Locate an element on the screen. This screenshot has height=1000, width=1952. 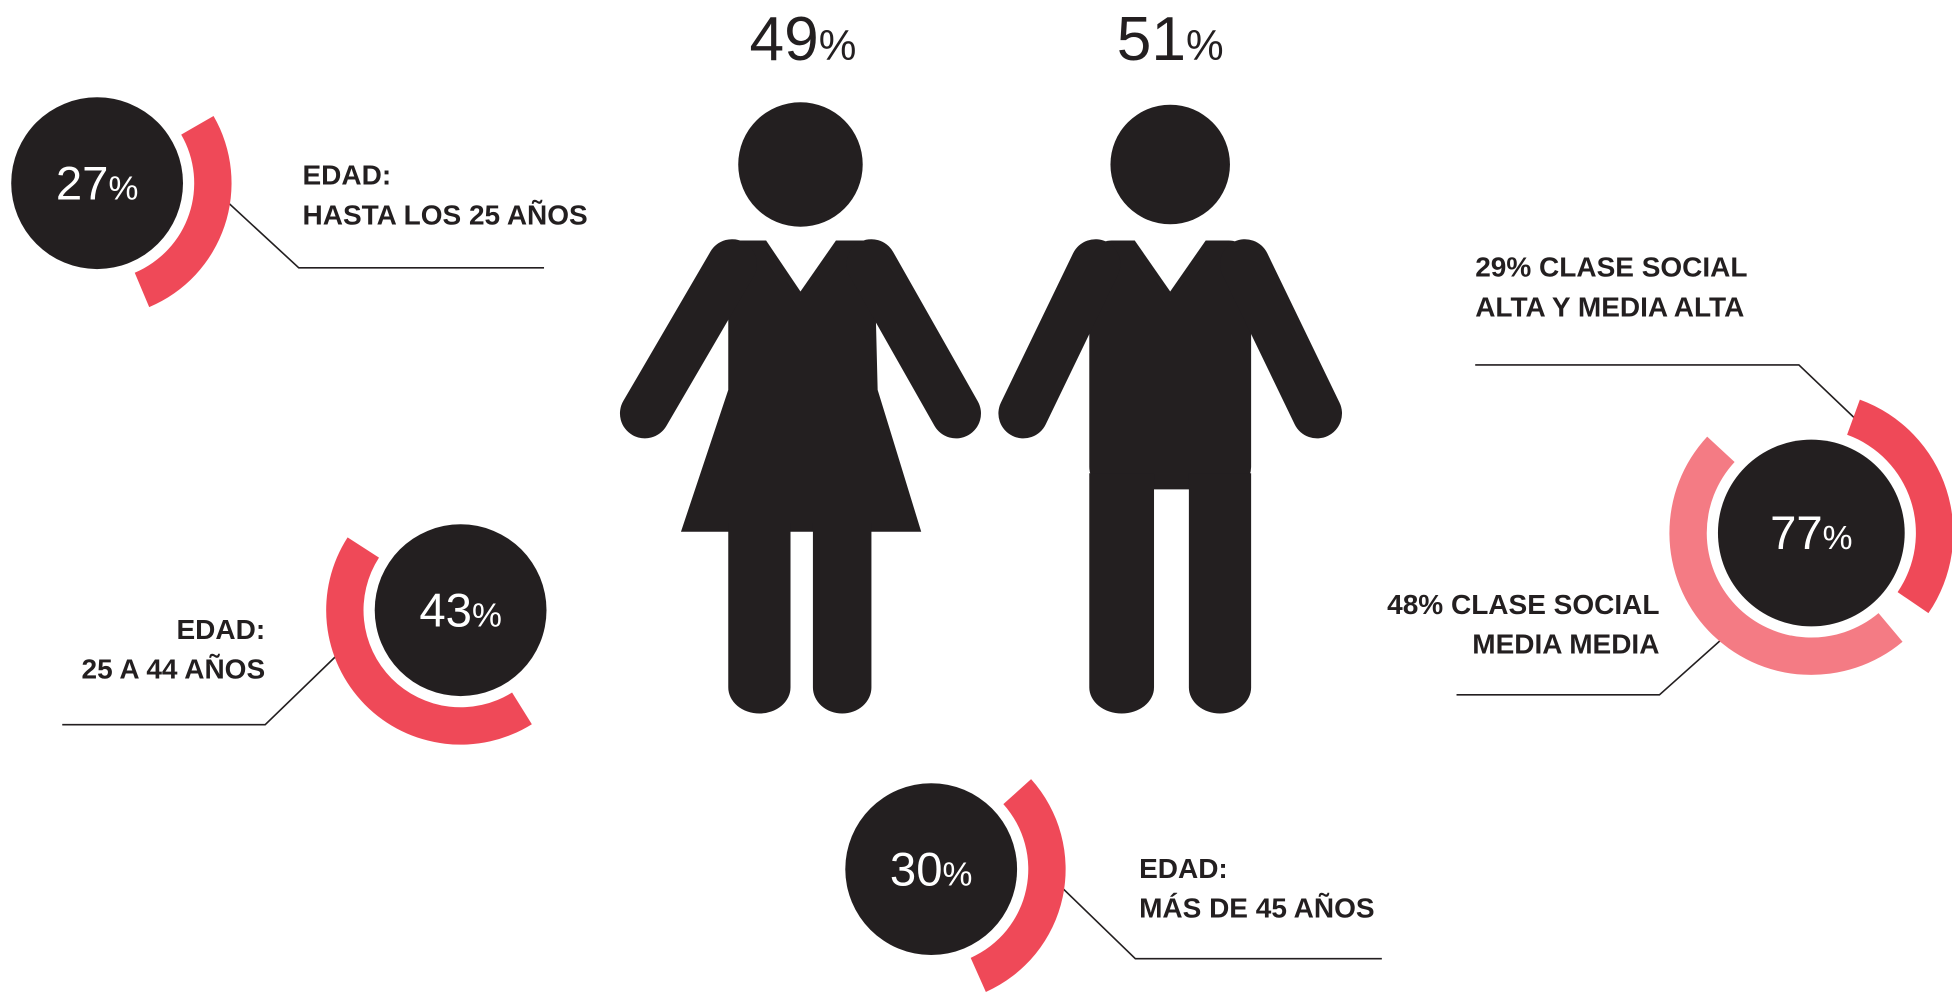
label-line: ALTA Y MEDIA ALTA is located at coordinates (1609, 306).